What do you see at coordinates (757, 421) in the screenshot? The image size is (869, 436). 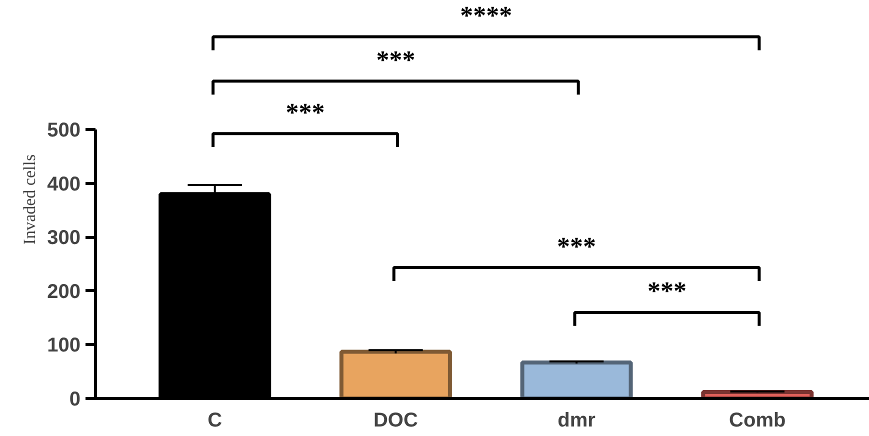 I see `x-tick-label: Comb` at bounding box center [757, 421].